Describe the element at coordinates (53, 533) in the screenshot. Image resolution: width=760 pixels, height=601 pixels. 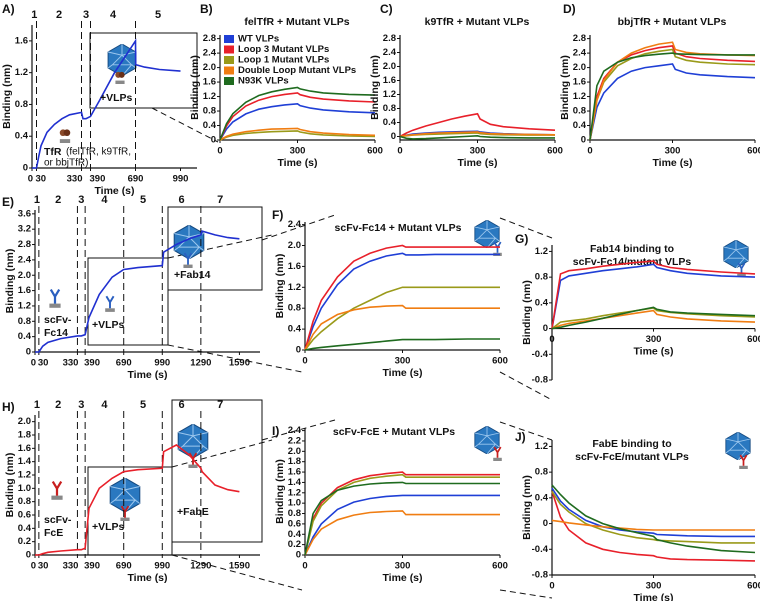
I see `annotation: FcE` at that location.